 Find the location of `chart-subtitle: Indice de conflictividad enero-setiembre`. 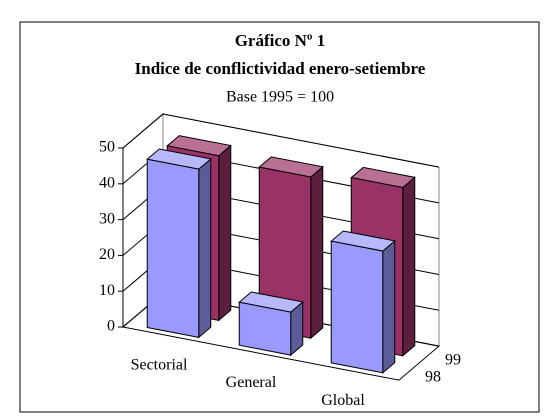

chart-subtitle: Indice de conflictividad enero-setiembre is located at coordinates (280, 68).